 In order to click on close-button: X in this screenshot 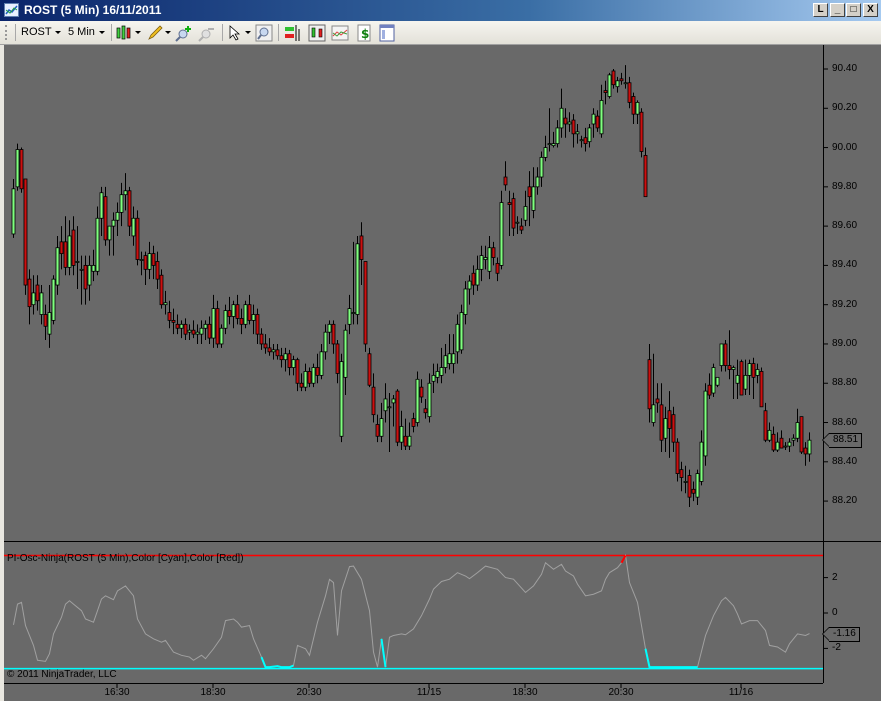, I will do `click(870, 10)`.